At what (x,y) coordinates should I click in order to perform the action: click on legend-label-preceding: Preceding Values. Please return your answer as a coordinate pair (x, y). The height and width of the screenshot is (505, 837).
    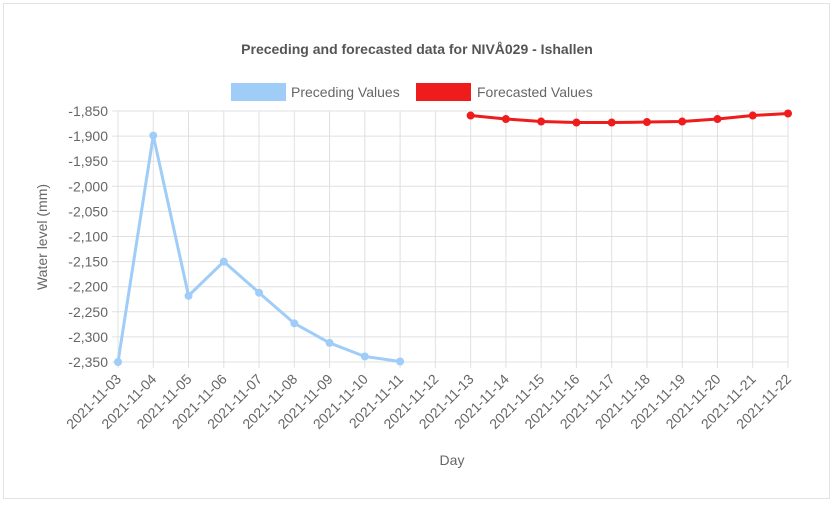
    Looking at the image, I should click on (345, 92).